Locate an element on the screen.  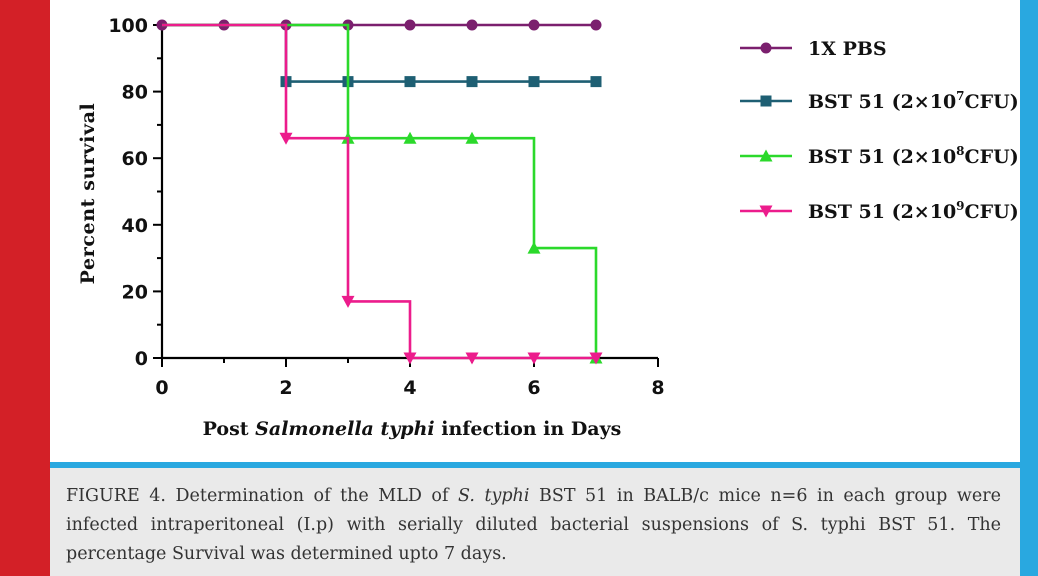
y-tick-label: 20 is located at coordinates (135, 292).